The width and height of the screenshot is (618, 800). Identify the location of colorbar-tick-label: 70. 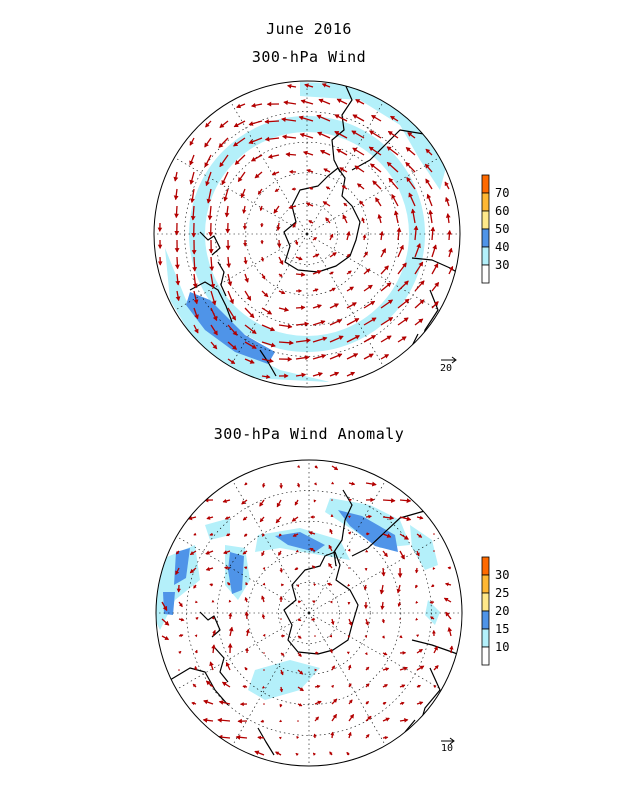
(502, 193).